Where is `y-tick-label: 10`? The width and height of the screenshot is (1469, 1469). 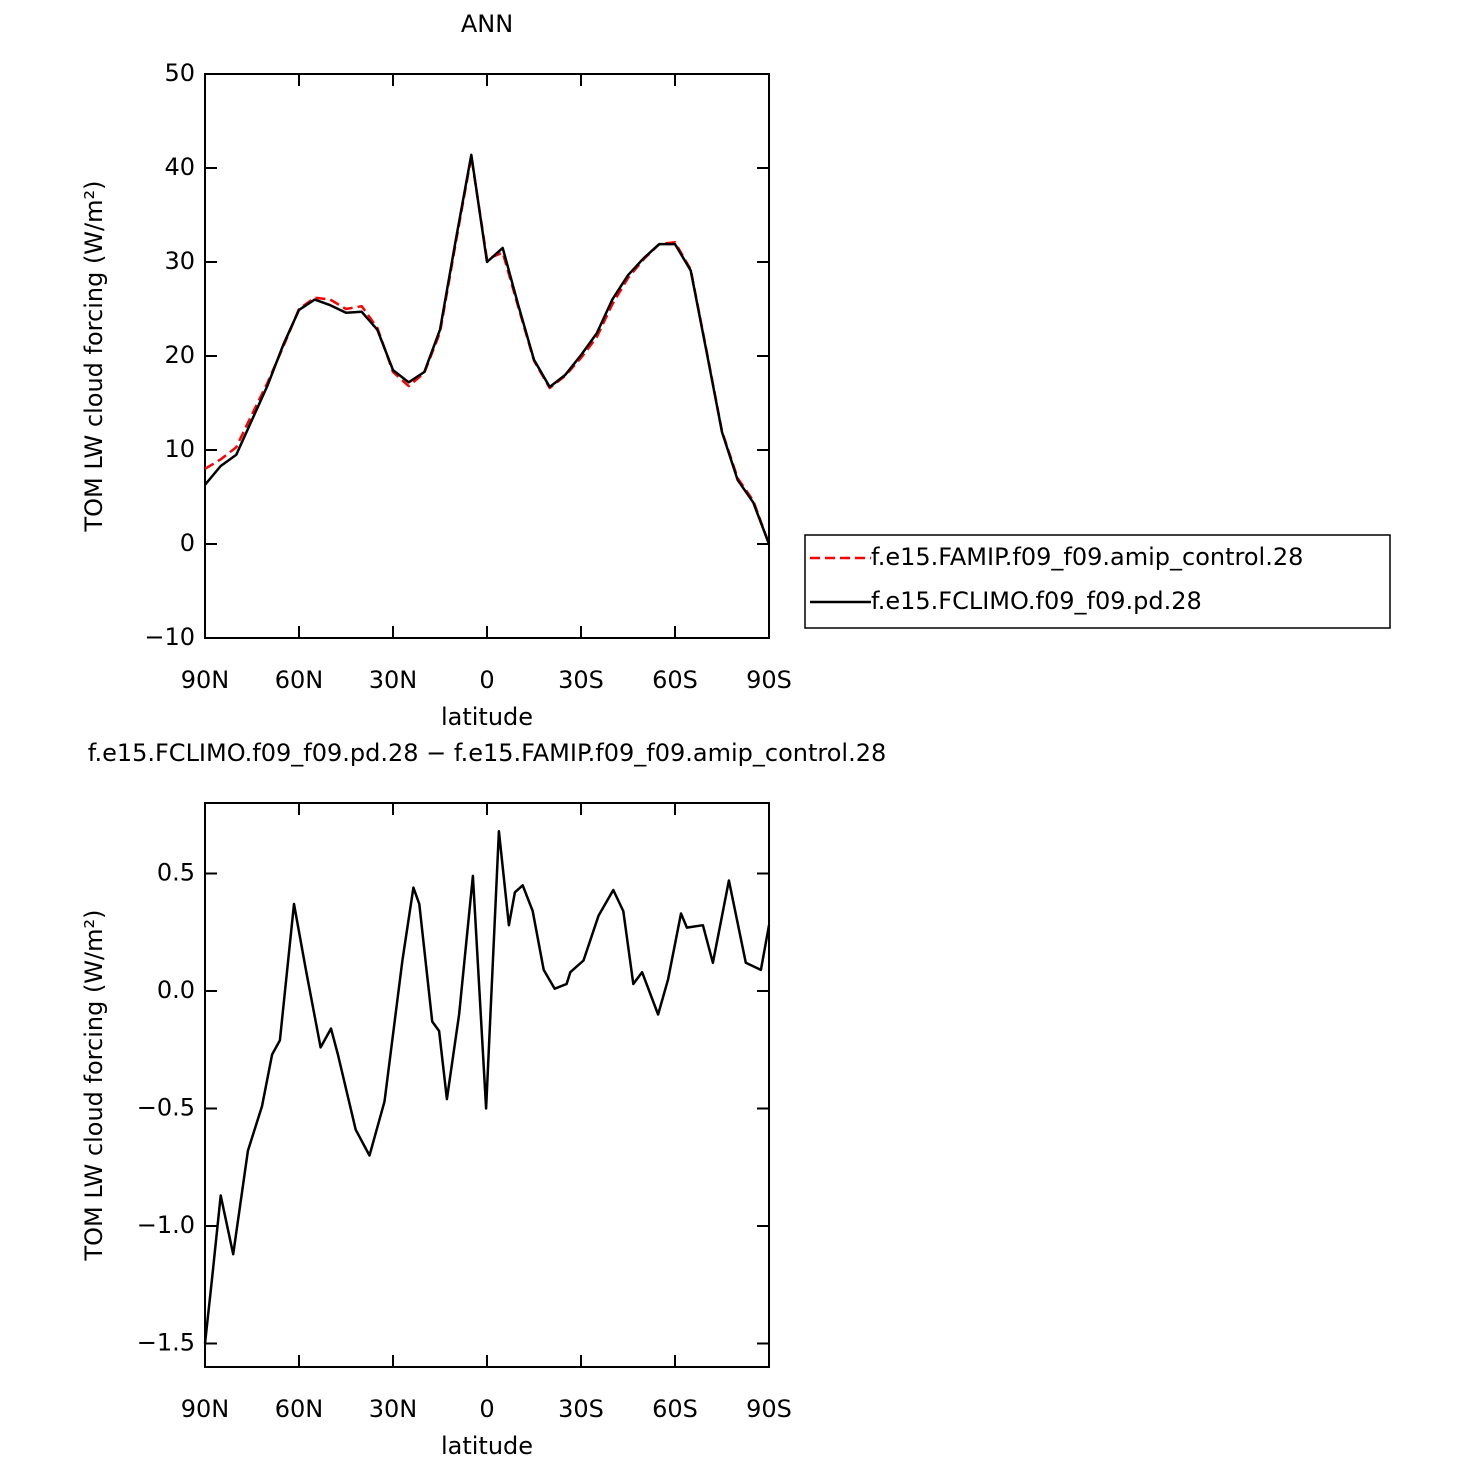
y-tick-label: 10 is located at coordinates (179, 449).